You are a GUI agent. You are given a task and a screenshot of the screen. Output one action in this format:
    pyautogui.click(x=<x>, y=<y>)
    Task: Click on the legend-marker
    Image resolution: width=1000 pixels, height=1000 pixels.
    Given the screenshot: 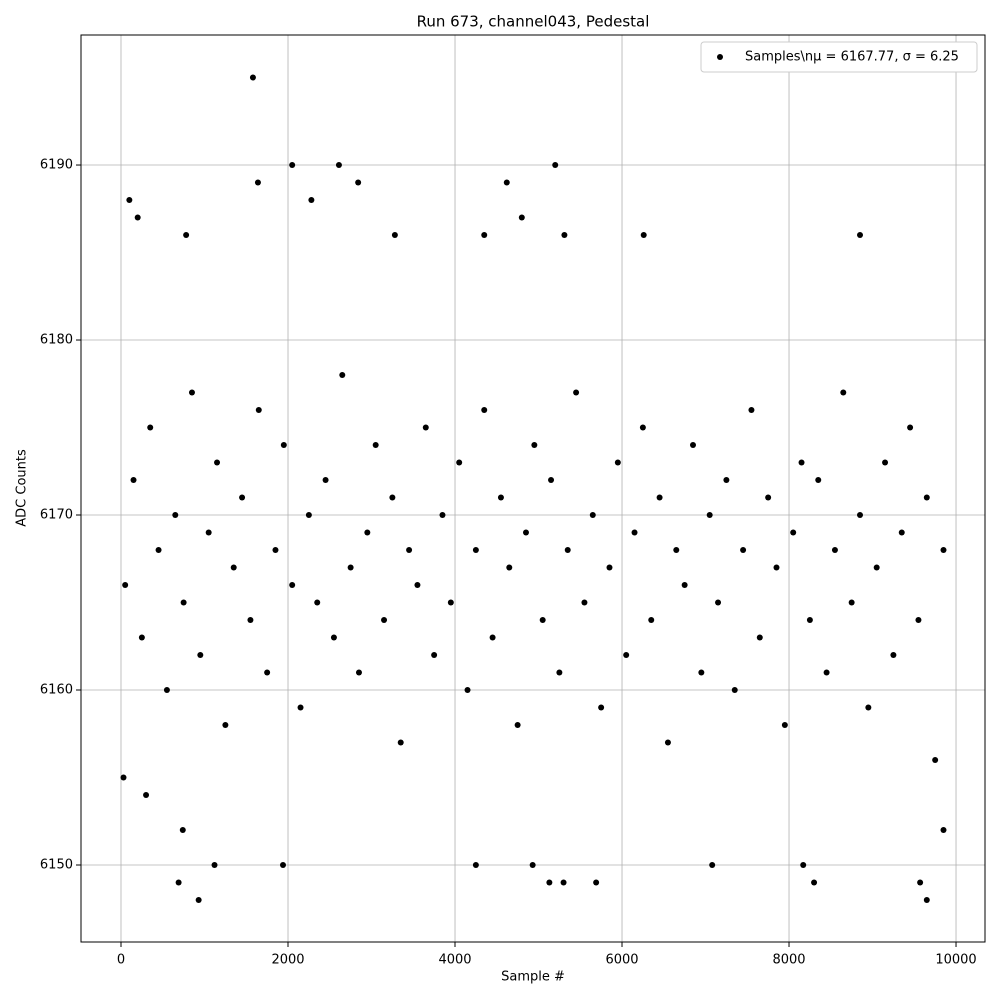 What is the action you would take?
    pyautogui.click(x=720, y=57)
    